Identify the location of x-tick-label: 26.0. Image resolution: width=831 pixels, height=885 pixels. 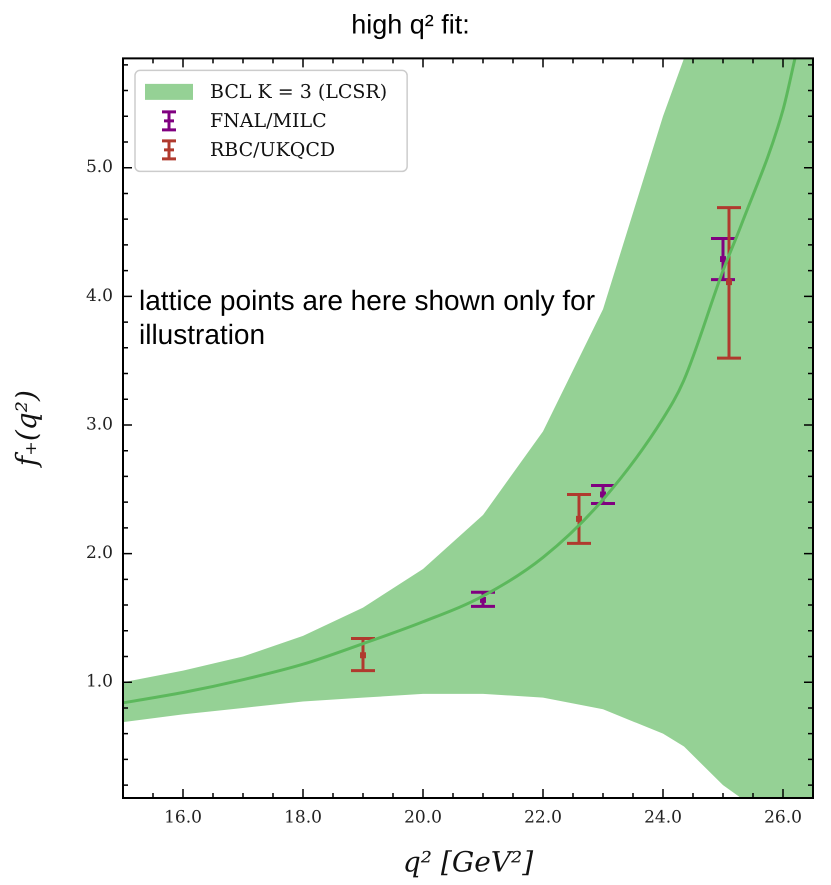
(783, 818).